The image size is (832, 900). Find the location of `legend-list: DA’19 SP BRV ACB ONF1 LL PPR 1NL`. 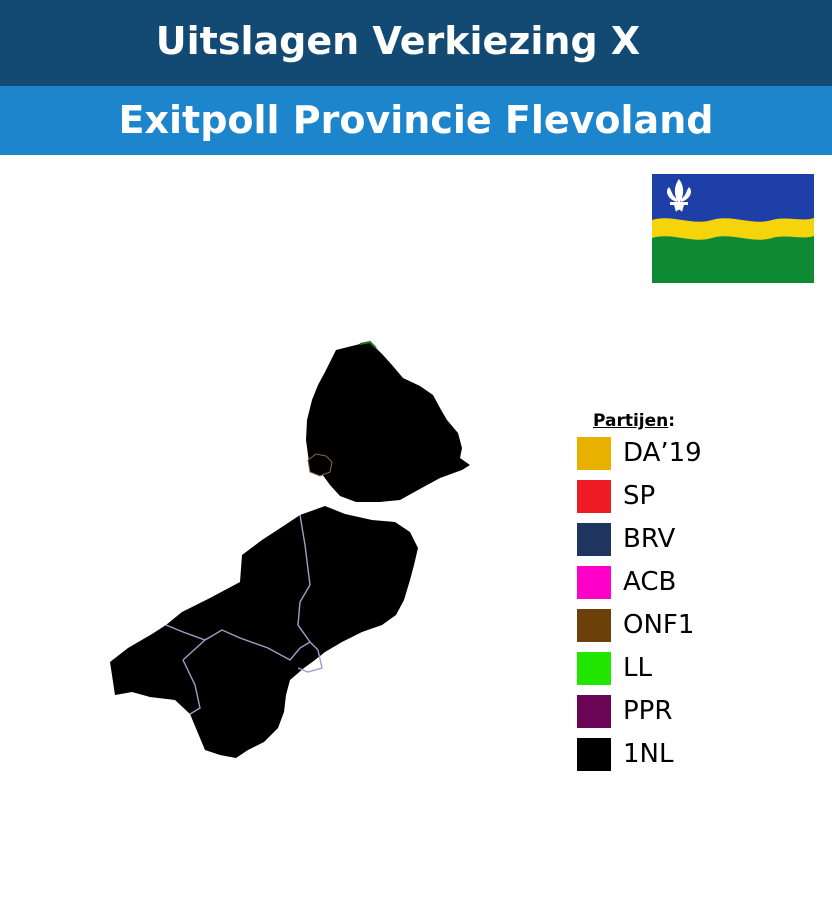

legend-list: DA’19 SP BRV ACB ONF1 LL PPR 1NL is located at coordinates (697, 604).